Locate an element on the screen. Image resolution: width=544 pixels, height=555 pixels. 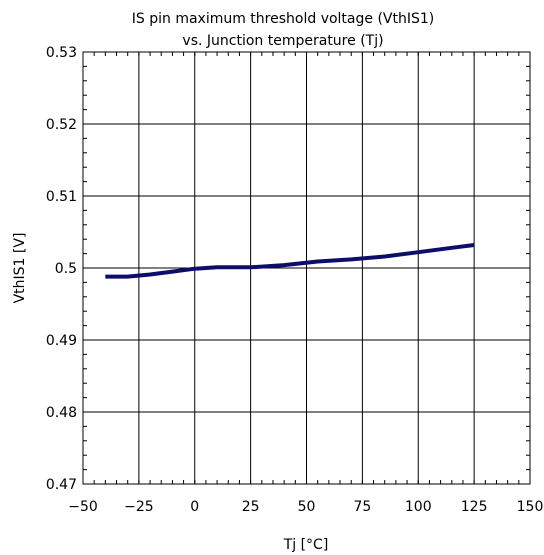
y-tick-label: 0.52 is located at coordinates (61, 125).